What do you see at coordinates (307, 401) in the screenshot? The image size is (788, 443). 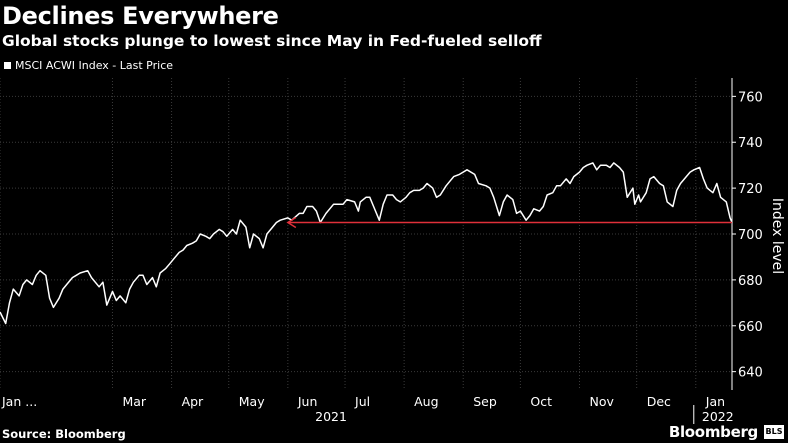 I see `x-tick-label: Jun` at bounding box center [307, 401].